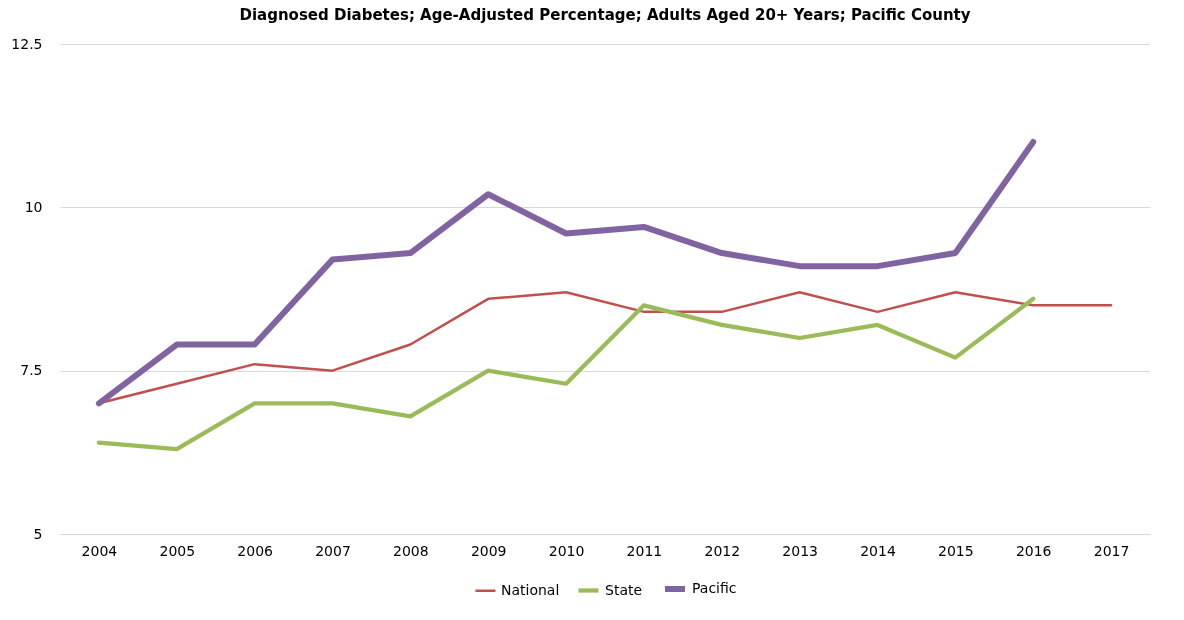  I want to click on x-tick-label: 2005, so click(177, 550).